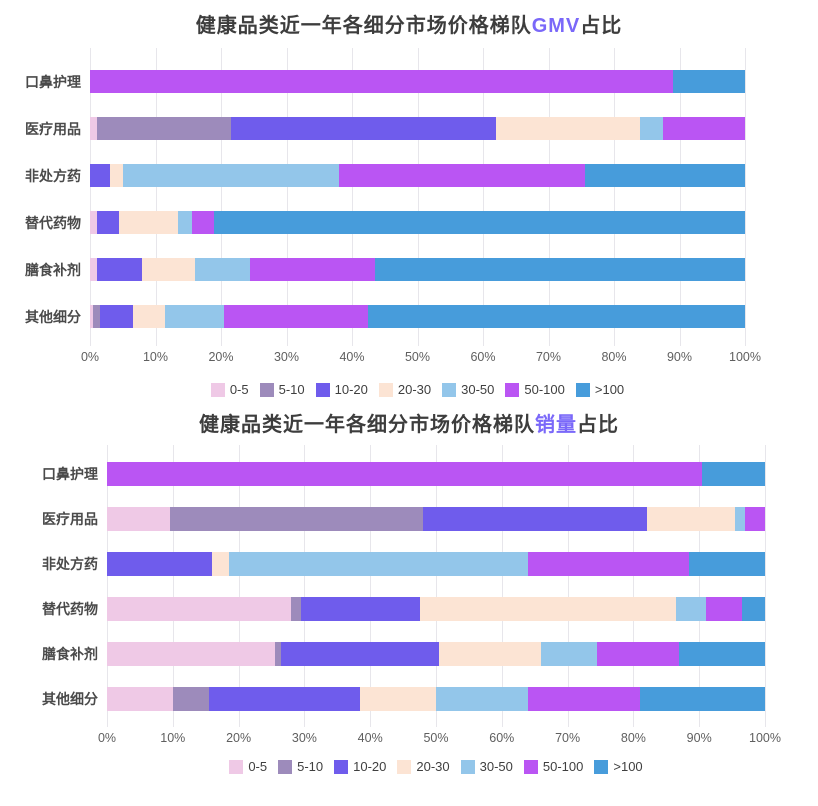  I want to click on title-highlight-gmv: GMV, so click(556, 26).